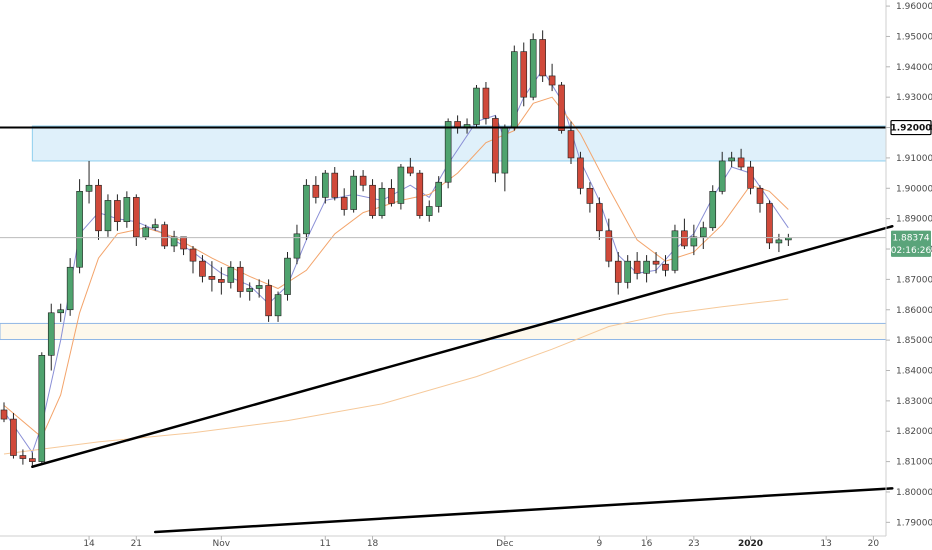 The width and height of the screenshot is (932, 550). I want to click on time-tick-label: 14, so click(89, 544).